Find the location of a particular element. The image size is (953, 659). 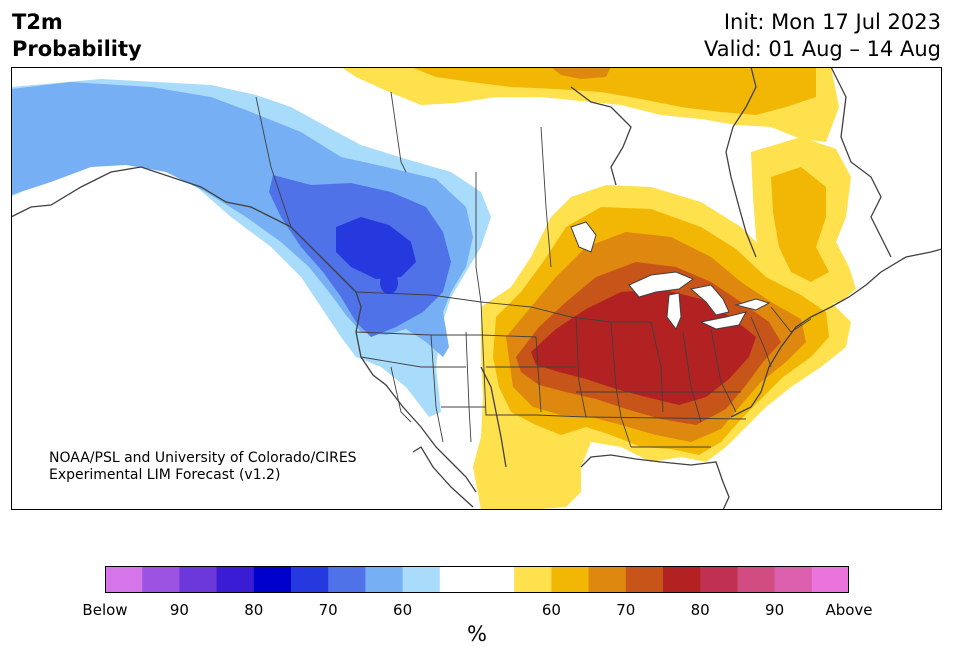

colorbar-tick-label: Below is located at coordinates (105, 610).